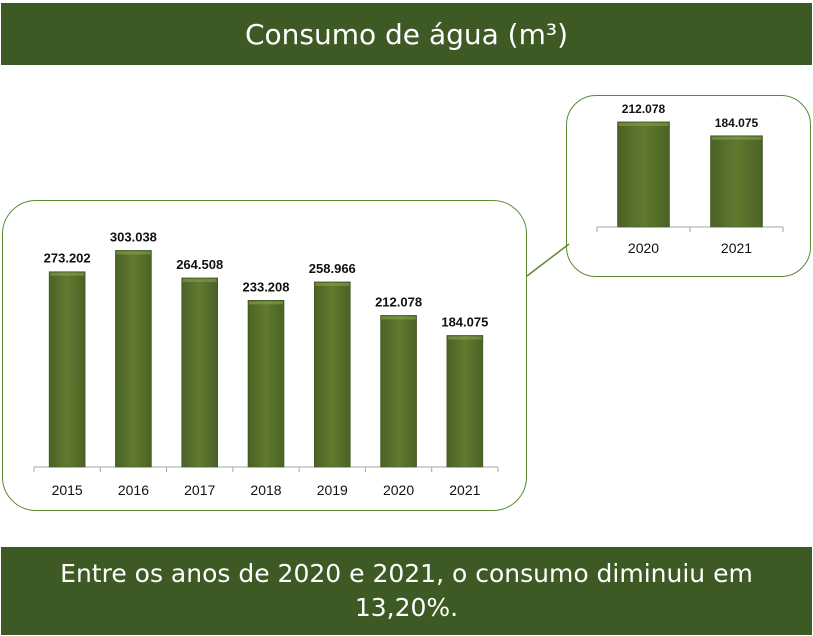 The height and width of the screenshot is (636, 813). Describe the element at coordinates (133, 359) in the screenshot. I see `bar-2016` at that location.